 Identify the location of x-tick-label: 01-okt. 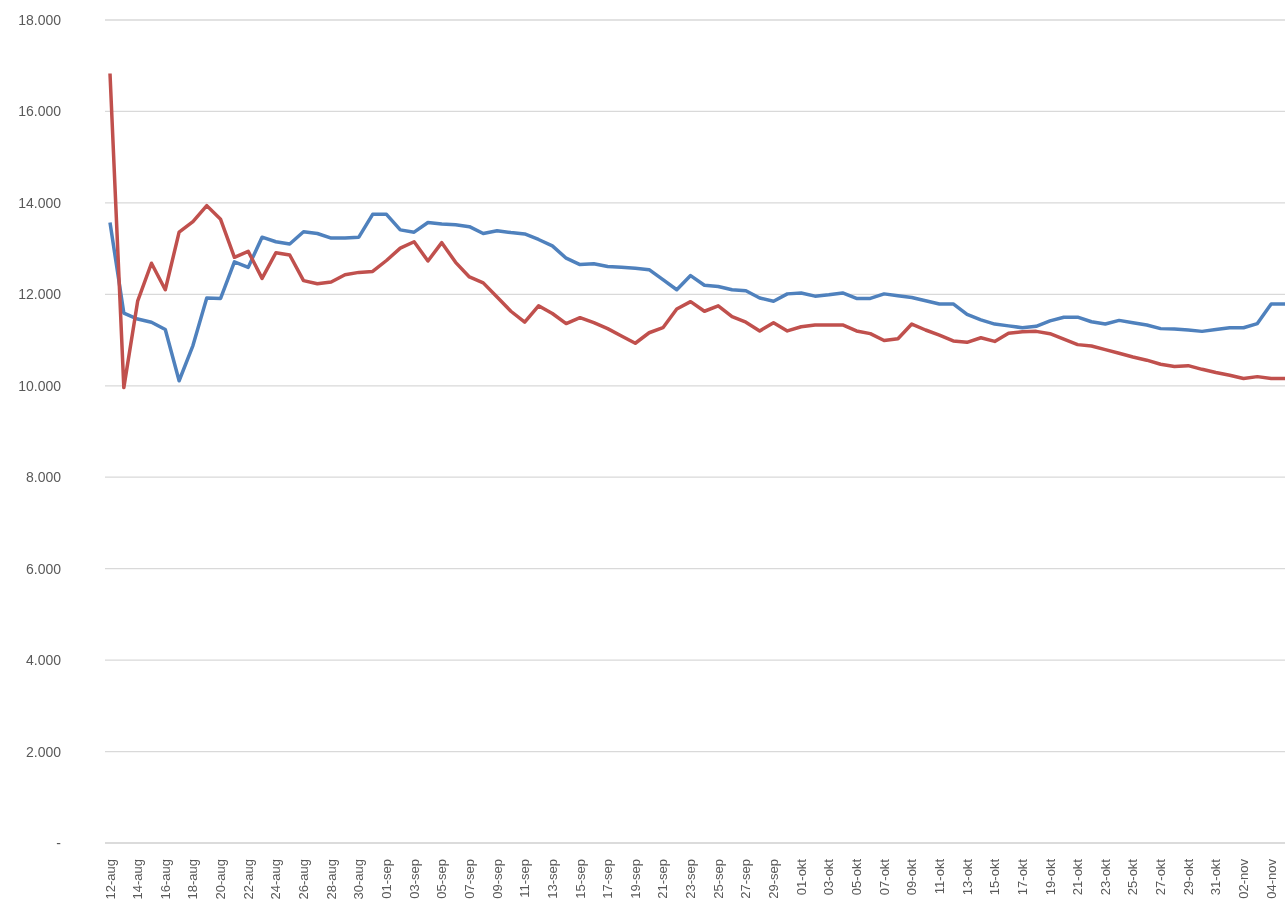
(801, 877).